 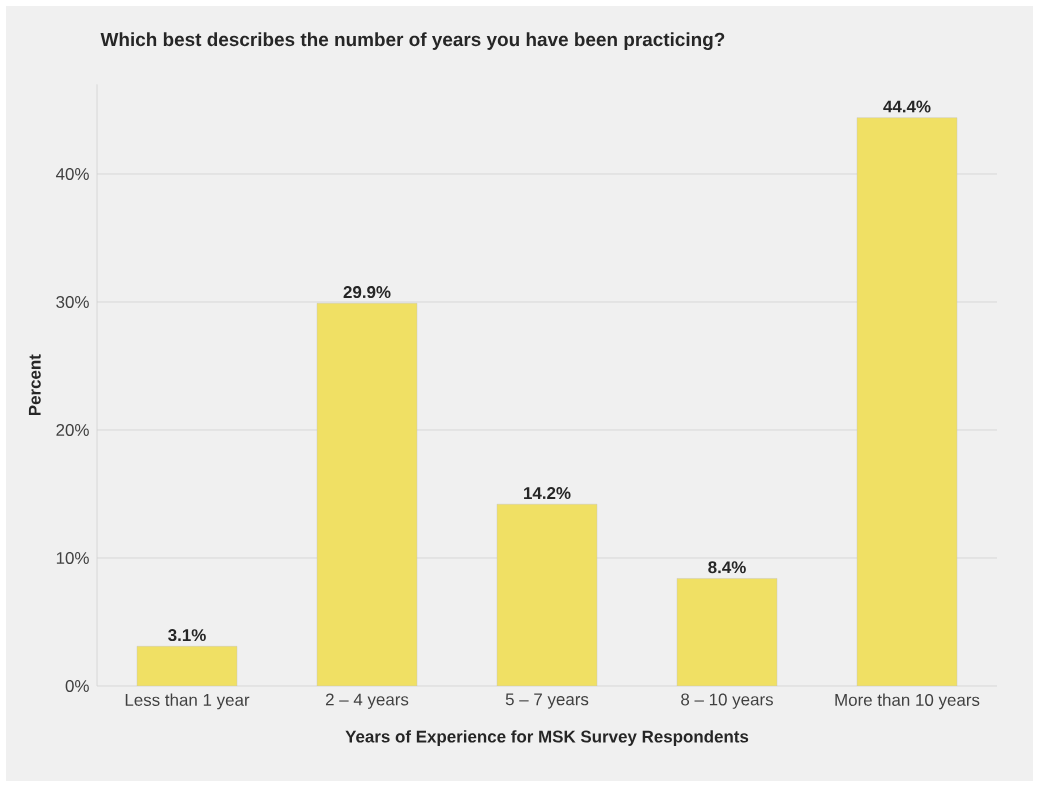 I want to click on data-label: 3.1%, so click(x=187, y=635).